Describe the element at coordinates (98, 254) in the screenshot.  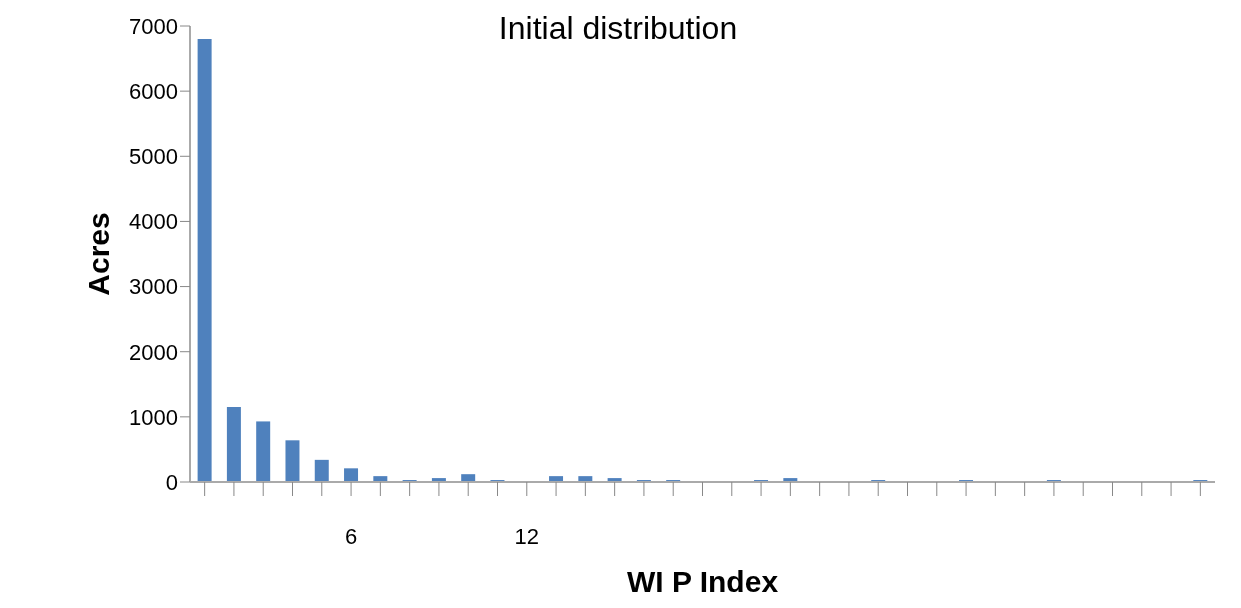
I see `y-axis-title: Acres` at that location.